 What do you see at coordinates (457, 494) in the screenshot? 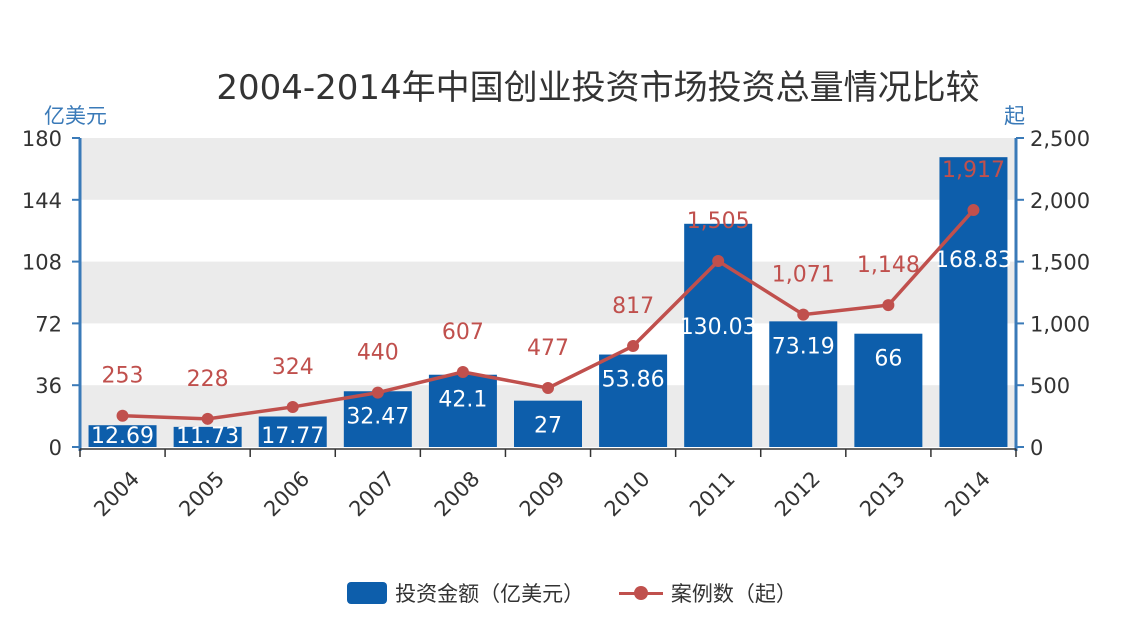
I see `x-tick-label: 2008` at bounding box center [457, 494].